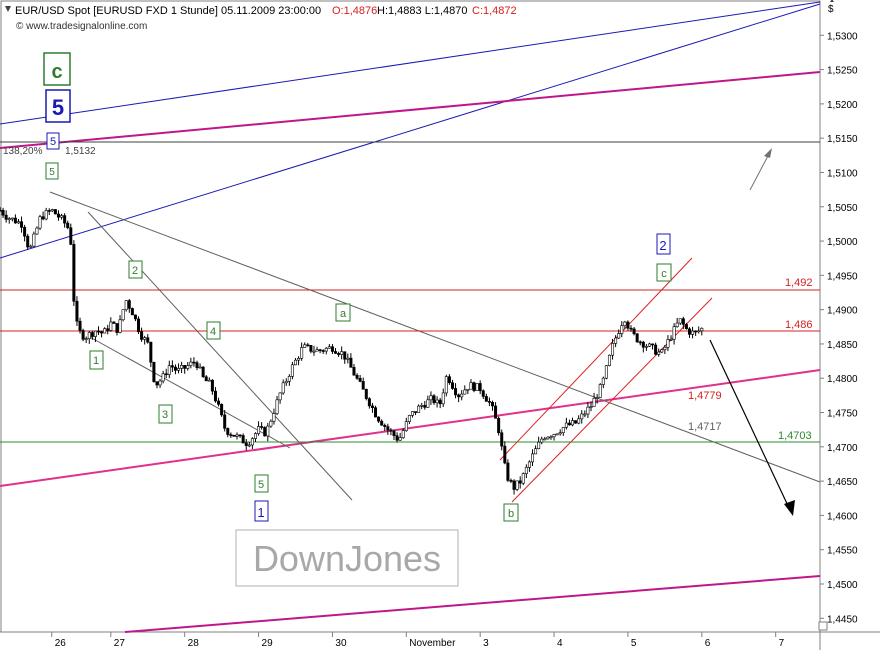  Describe the element at coordinates (842, 619) in the screenshot. I see `price-tick-label: 1,4450` at that location.